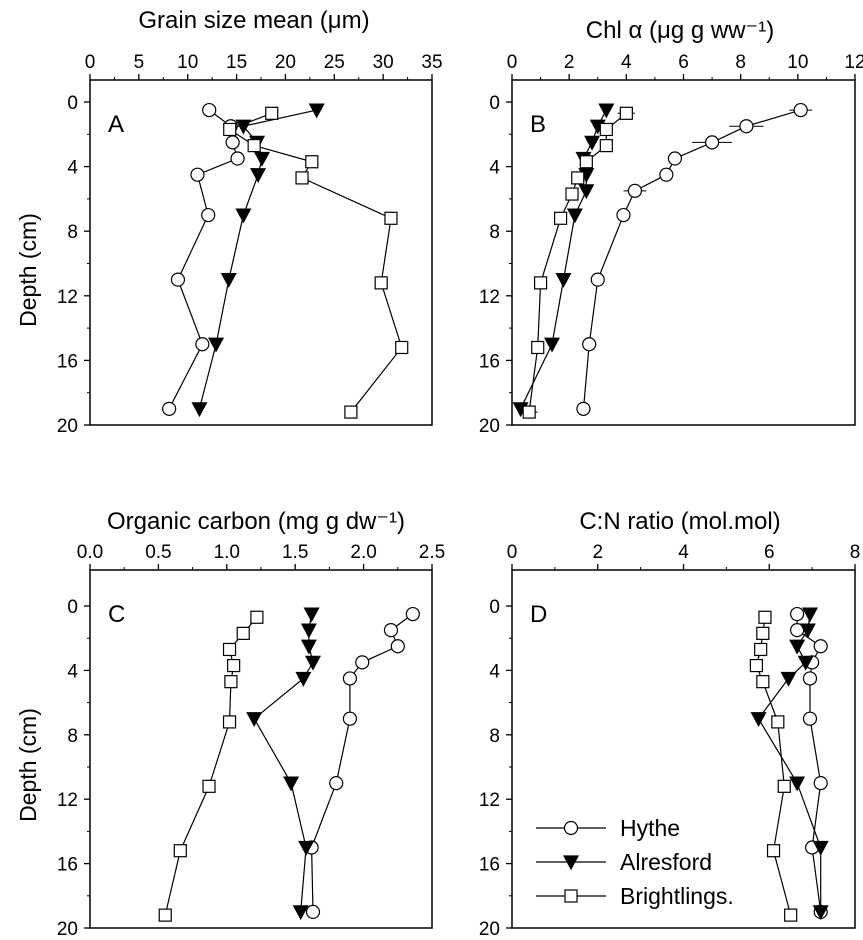 The width and height of the screenshot is (863, 940). Describe the element at coordinates (683, 62) in the screenshot. I see `panel-b-xtick-label: 6` at that location.